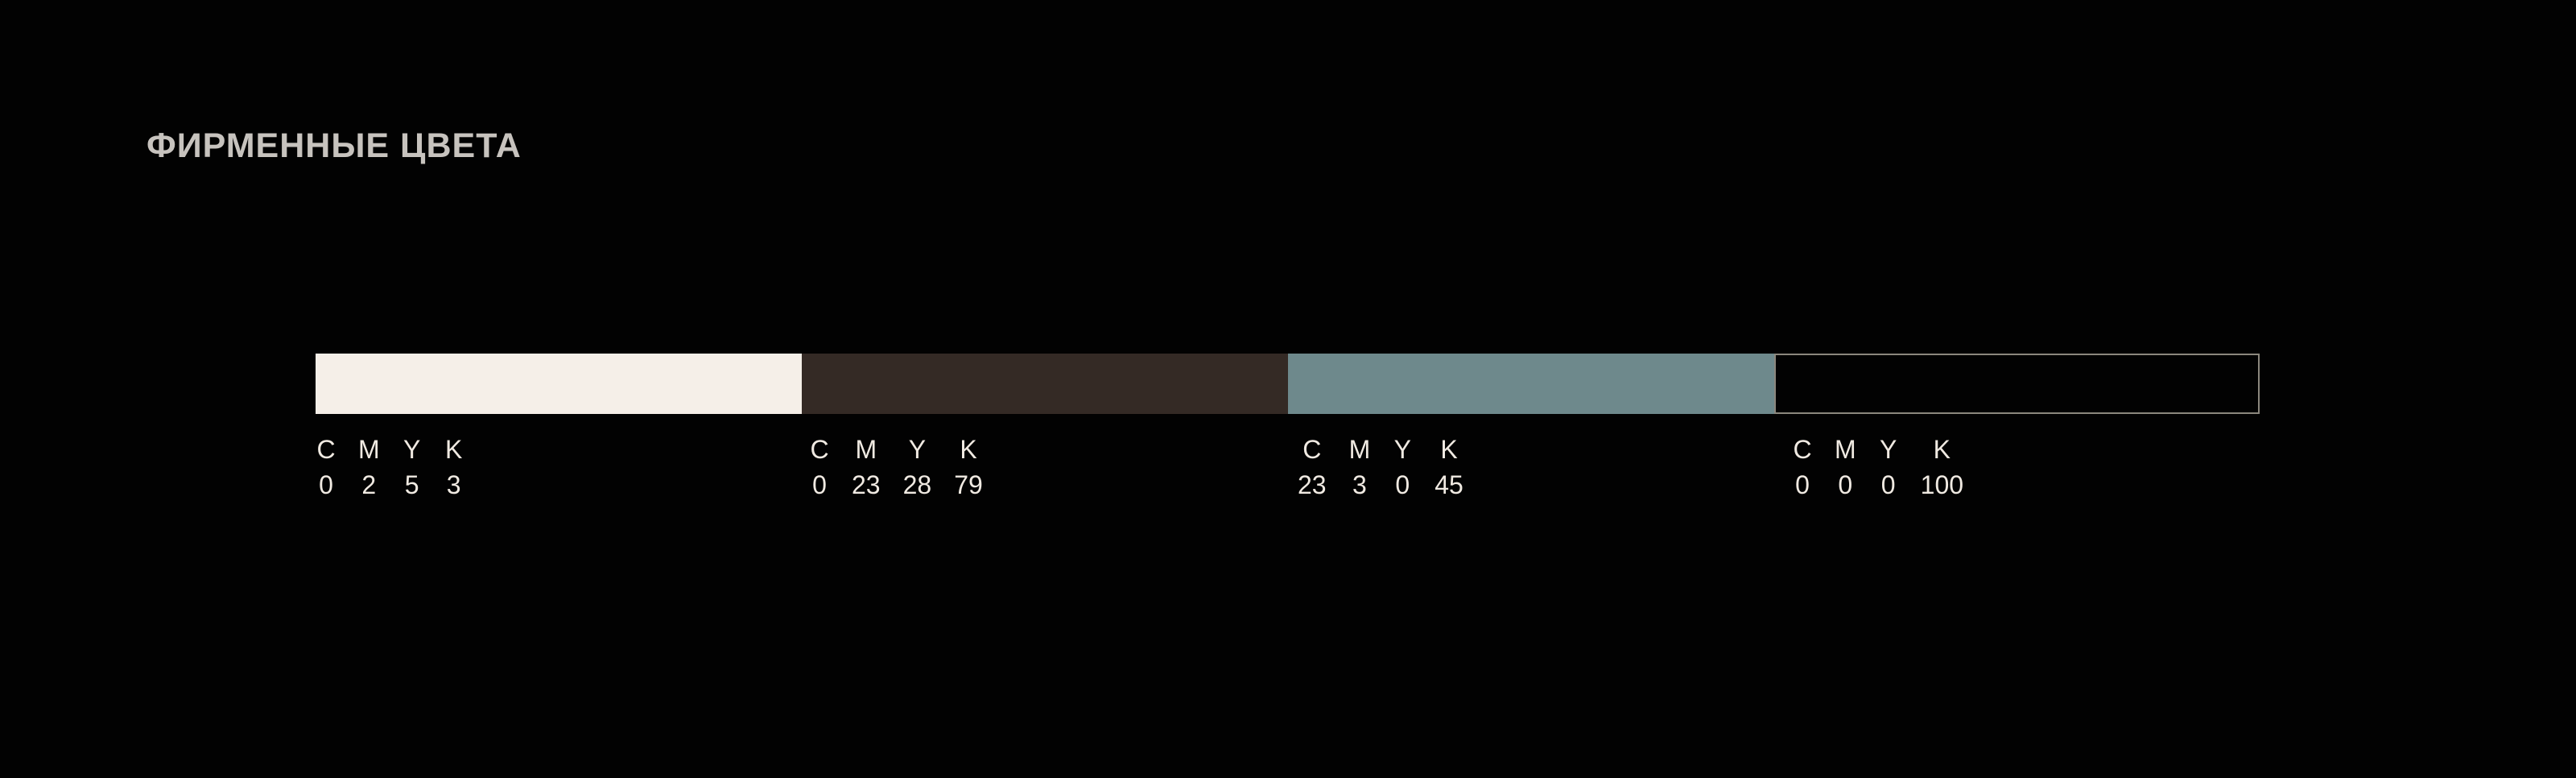 Image resolution: width=2576 pixels, height=778 pixels. Describe the element at coordinates (559, 384) in the screenshot. I see `color-swatch-cream` at that location.